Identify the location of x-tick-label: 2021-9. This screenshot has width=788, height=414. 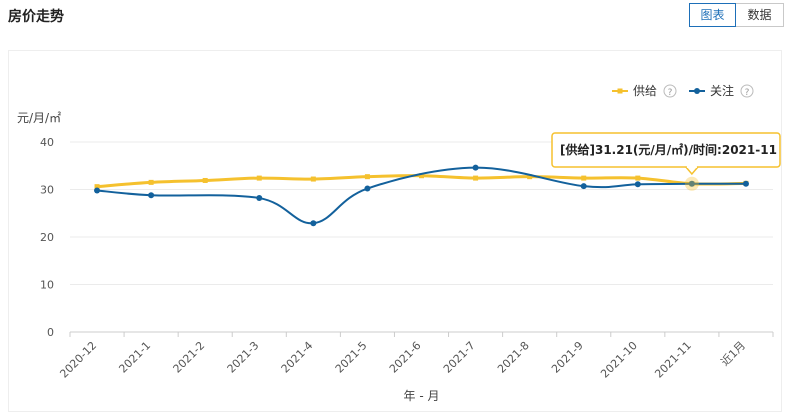
(567, 357).